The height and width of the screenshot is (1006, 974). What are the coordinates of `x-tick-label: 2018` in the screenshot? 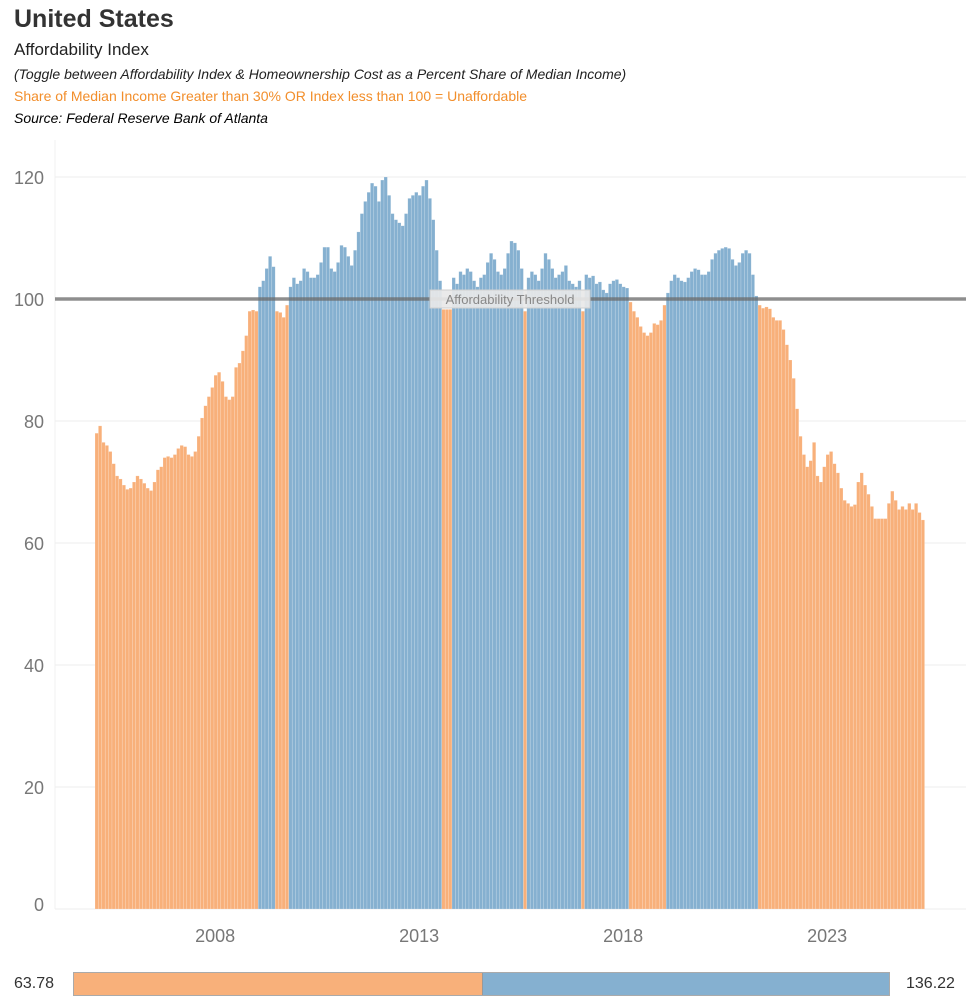 It's located at (623, 936).